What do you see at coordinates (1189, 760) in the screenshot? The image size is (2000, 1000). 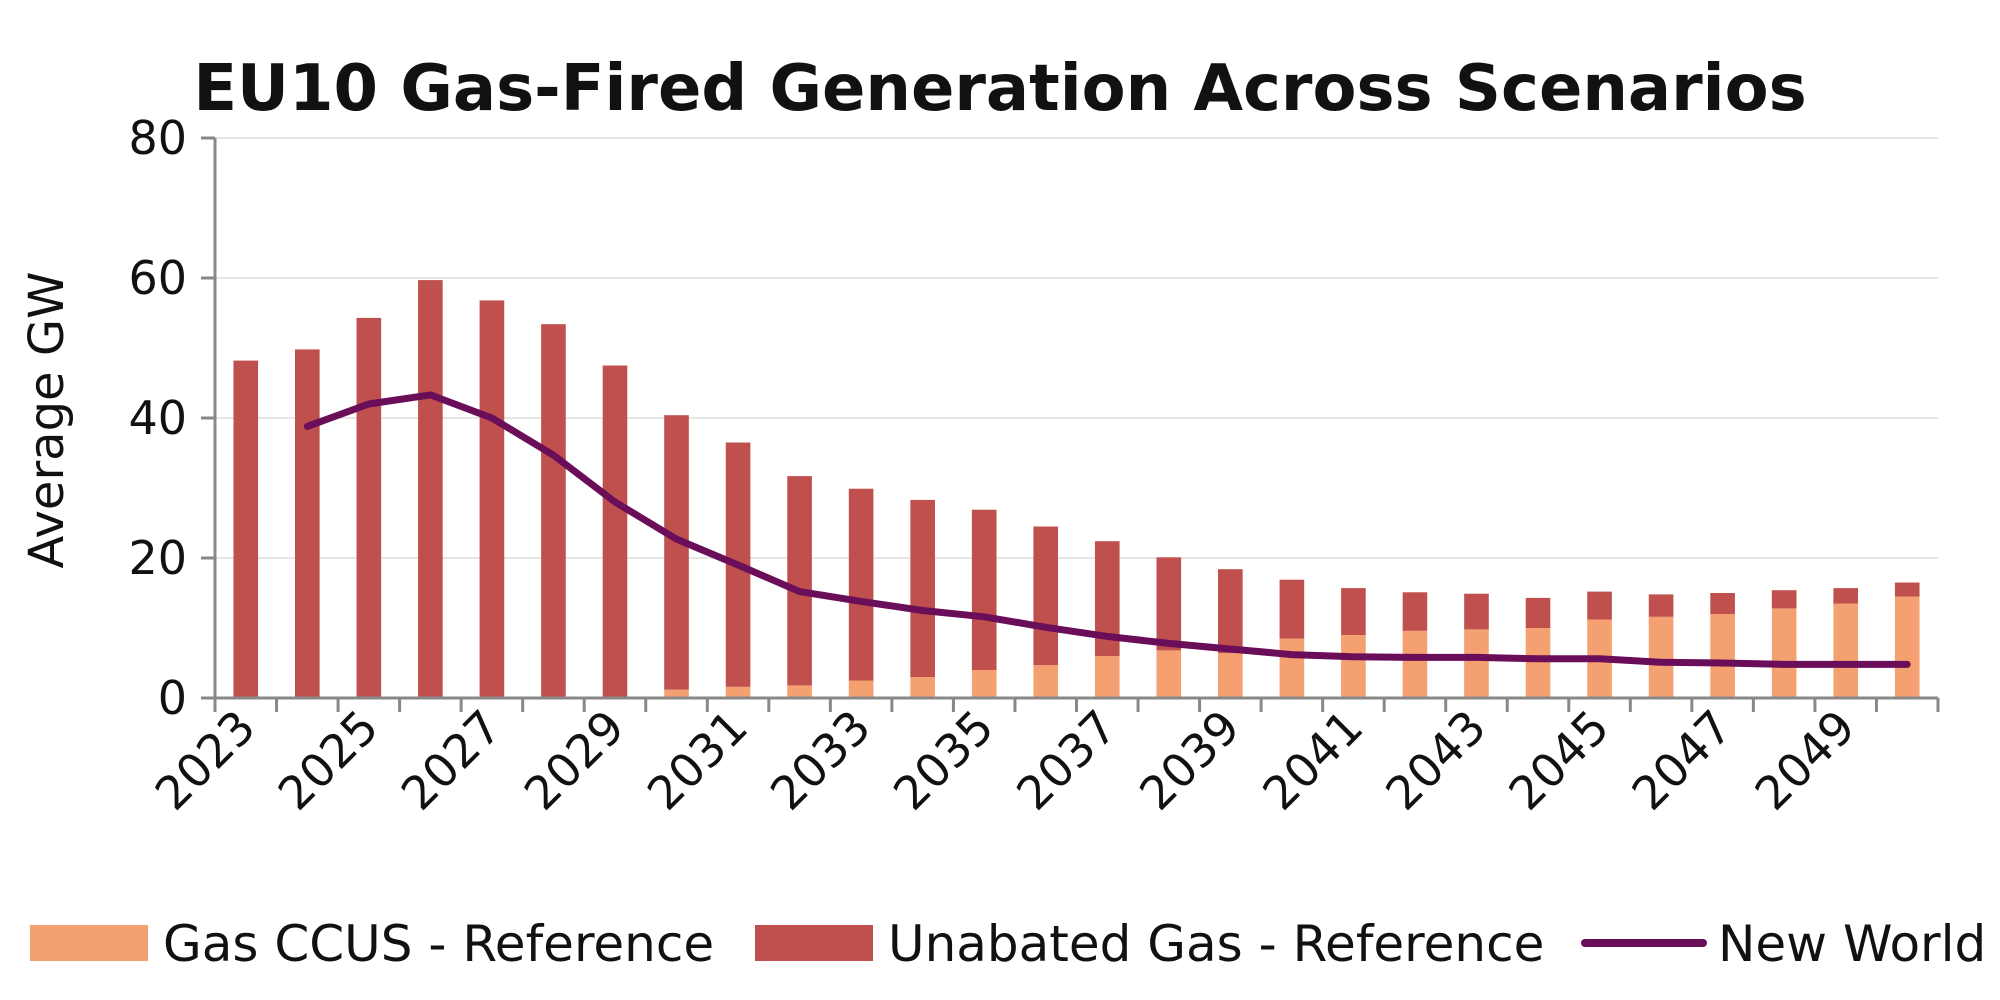 I see `x-tick-label: 2039` at bounding box center [1189, 760].